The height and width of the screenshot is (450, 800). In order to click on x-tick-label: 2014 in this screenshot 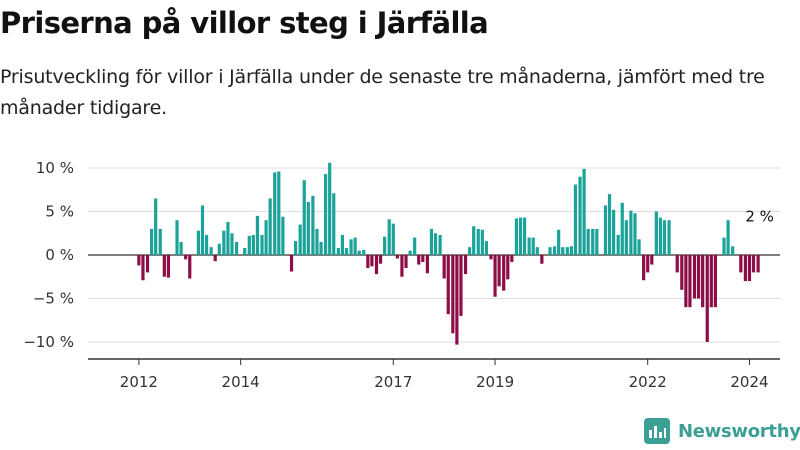, I will do `click(241, 382)`.